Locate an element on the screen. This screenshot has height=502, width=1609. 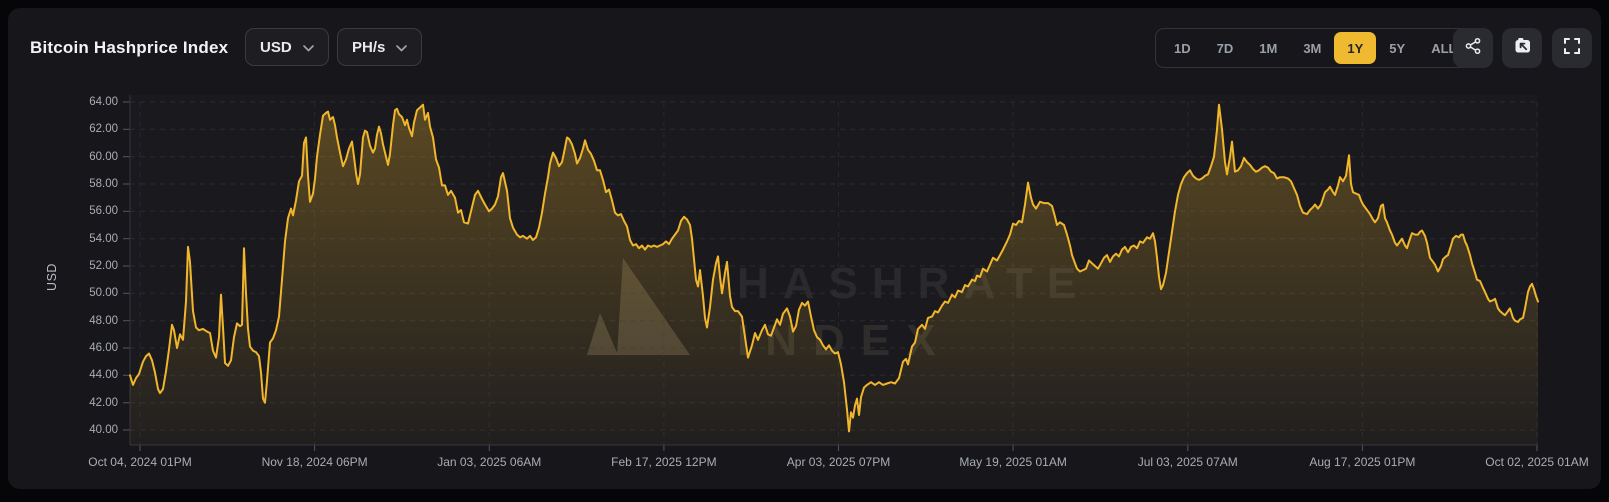
x-tick-label: May 19, 2025 01AM is located at coordinates (1013, 462).